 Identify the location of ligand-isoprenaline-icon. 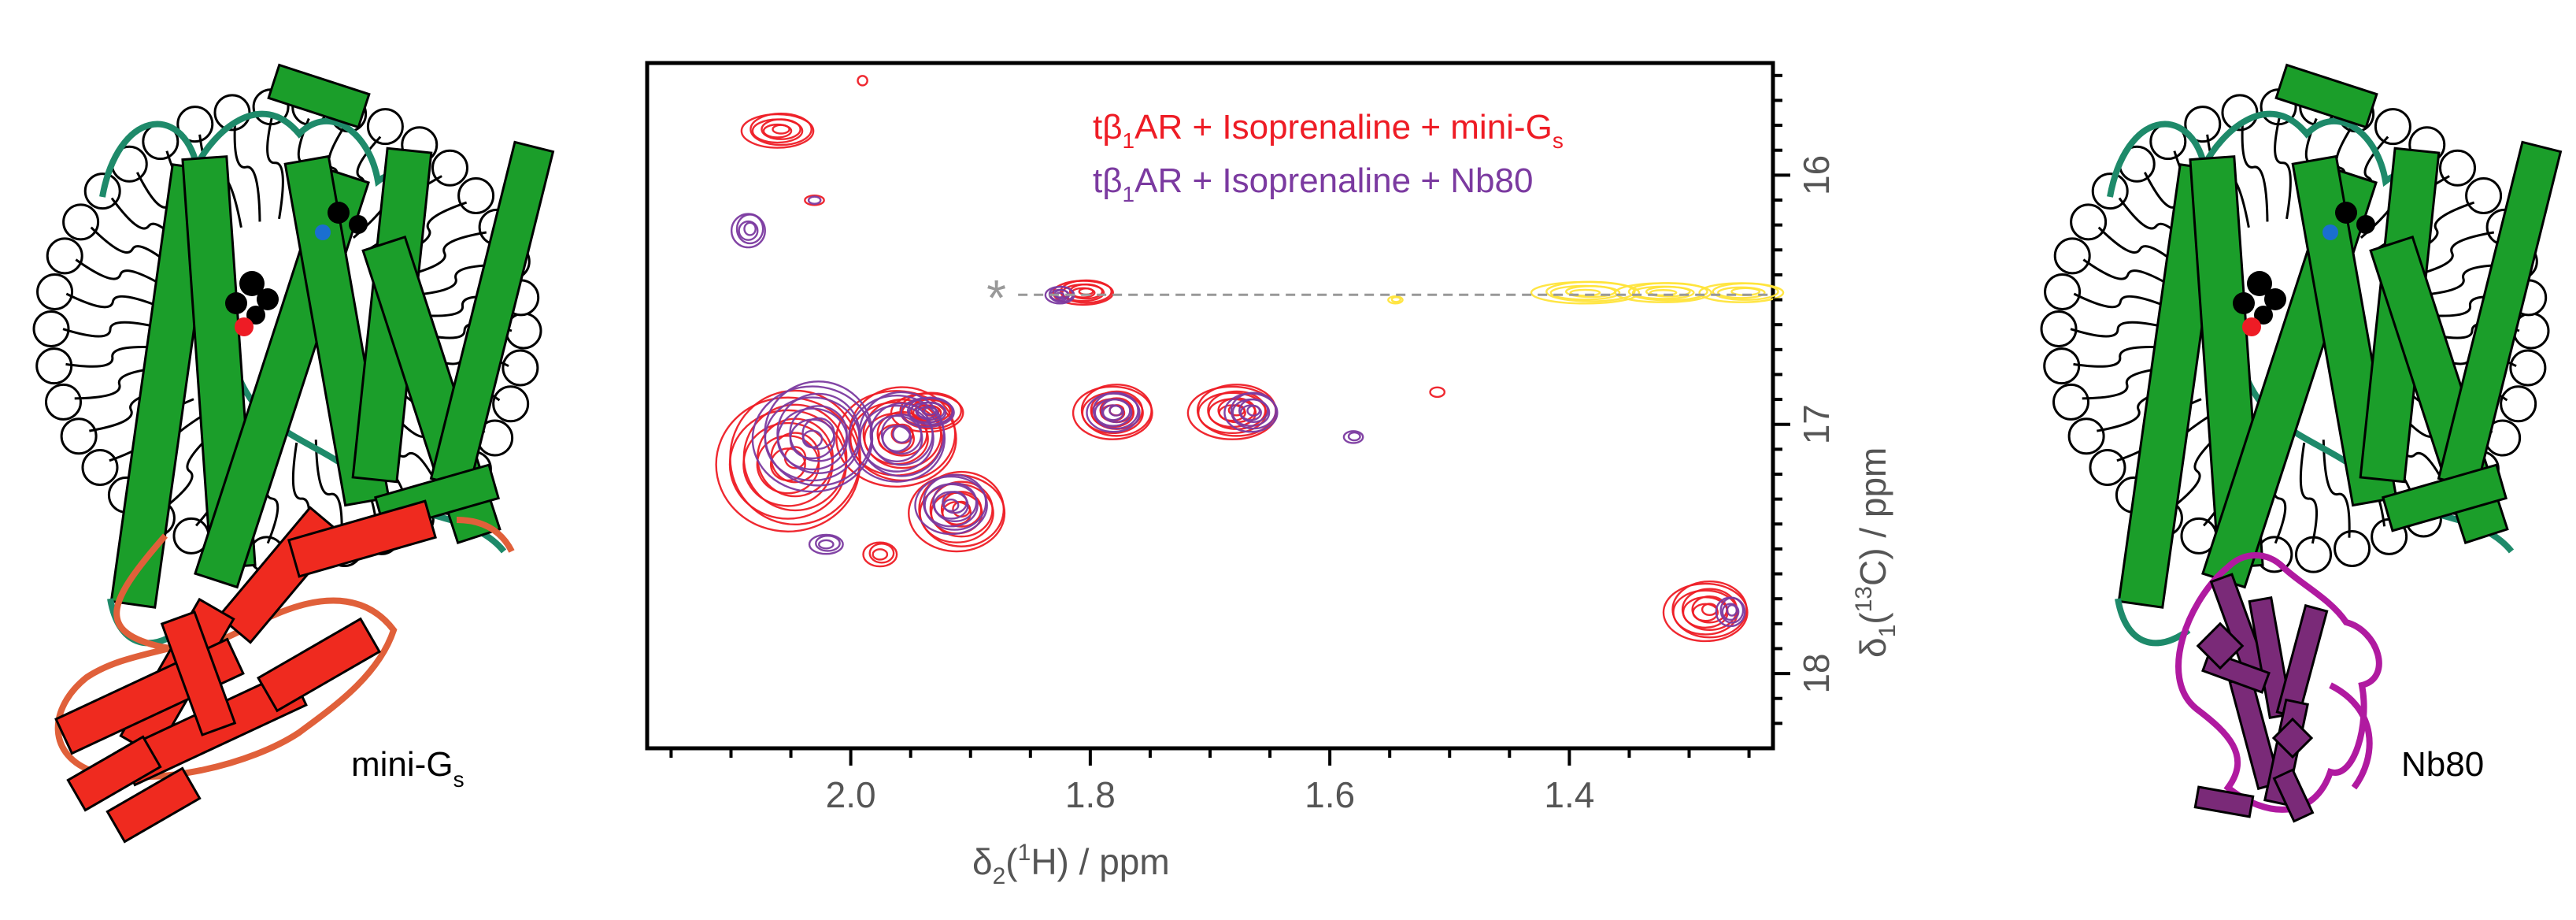
(2304, 269).